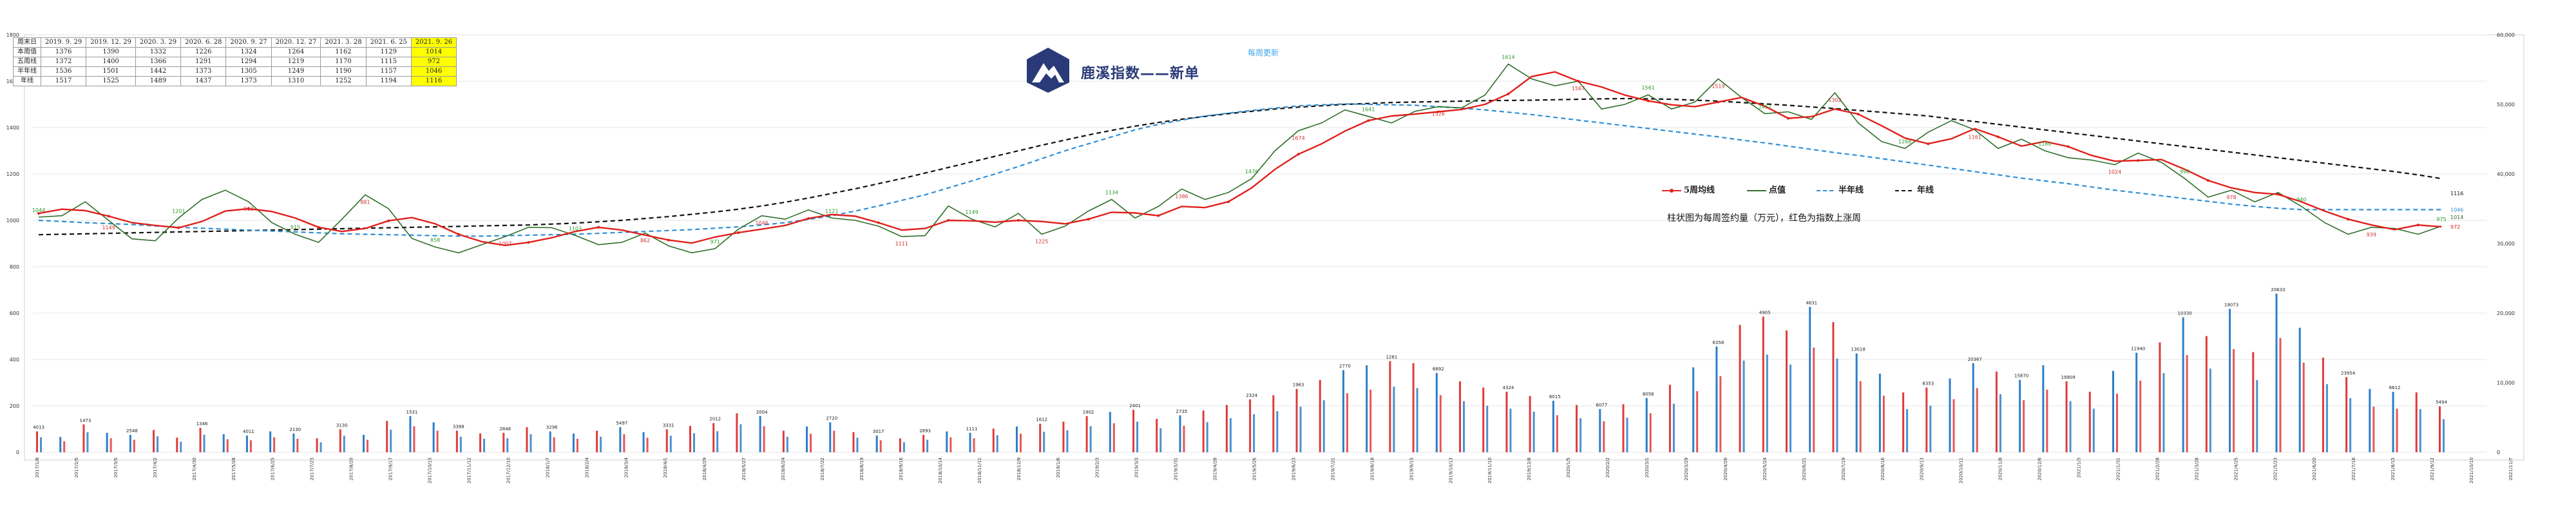 The height and width of the screenshot is (527, 2576). What do you see at coordinates (744, 469) in the screenshot?
I see `x-tick-label: 2018/5/27` at bounding box center [744, 469].